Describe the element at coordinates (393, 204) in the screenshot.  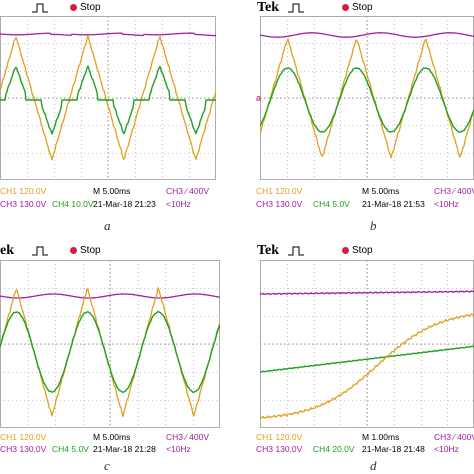
I see `timestamp: 21-Mar-18 21:53` at that location.